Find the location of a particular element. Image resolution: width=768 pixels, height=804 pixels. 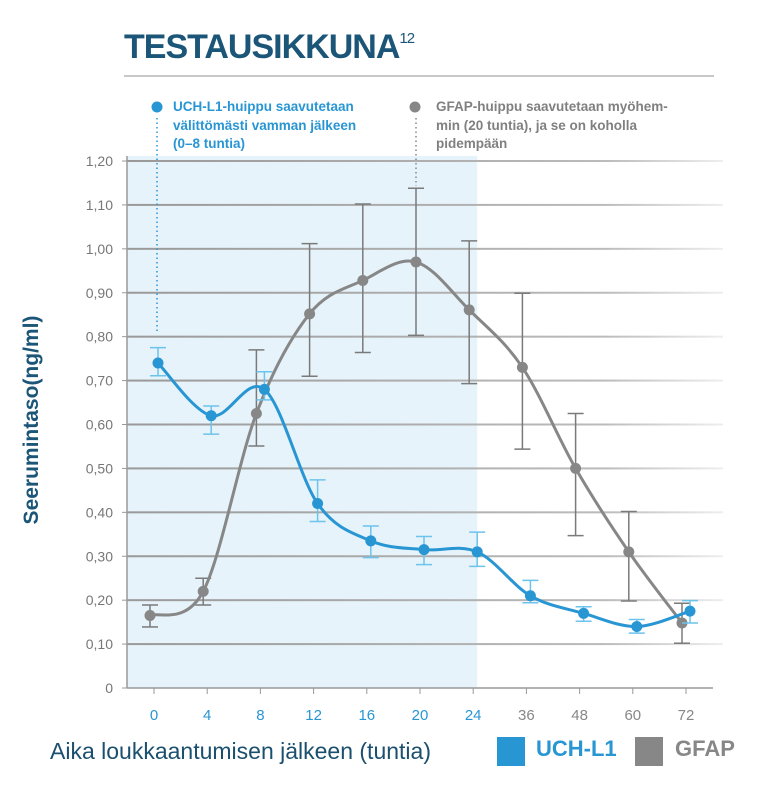

y-tick-label: 0,10 is located at coordinates (99, 644).